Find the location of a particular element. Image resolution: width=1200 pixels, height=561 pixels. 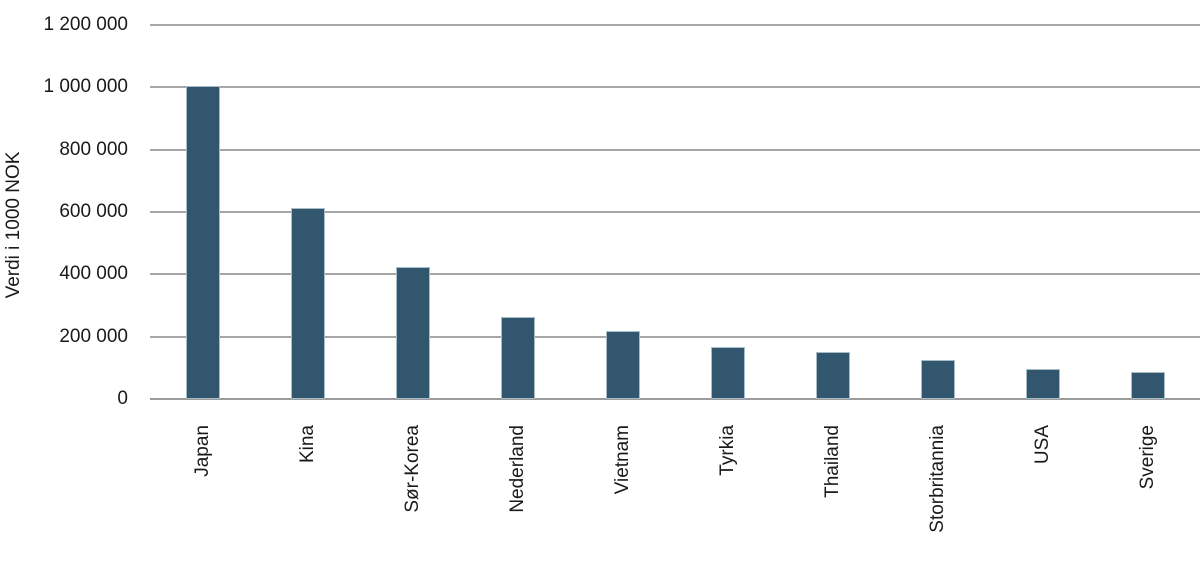

bar-tyrkia is located at coordinates (727, 372).